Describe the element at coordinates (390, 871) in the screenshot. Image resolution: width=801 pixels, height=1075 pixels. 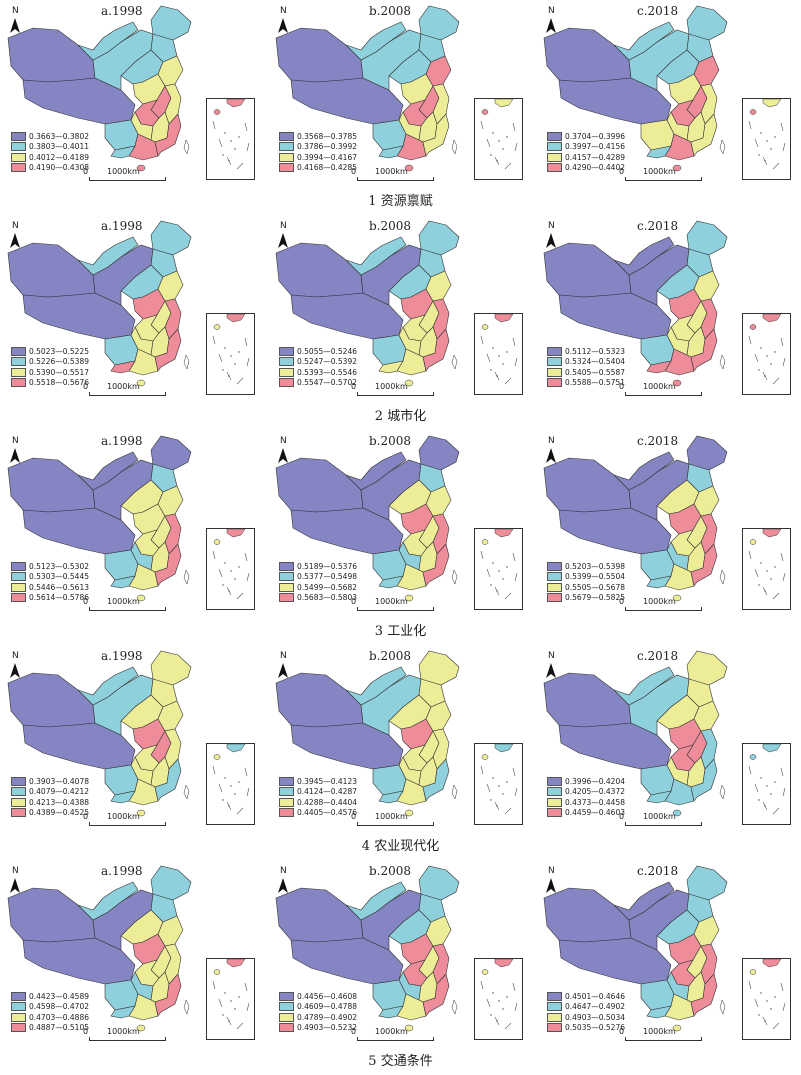
I see `panel-title: b.2008` at that location.